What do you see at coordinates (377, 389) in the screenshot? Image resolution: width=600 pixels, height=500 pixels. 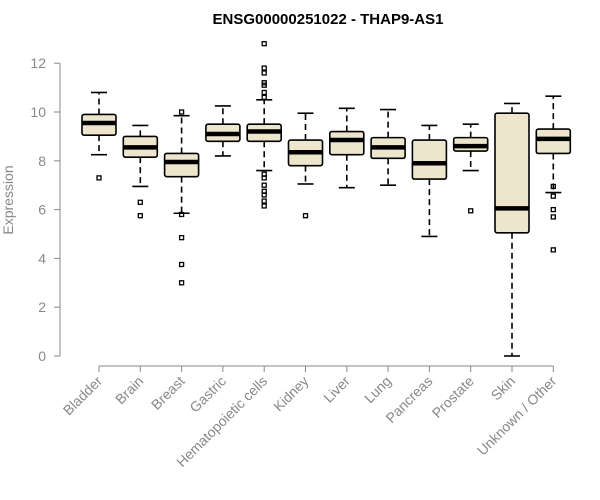 I see `x-tick-label: Lung` at bounding box center [377, 389].